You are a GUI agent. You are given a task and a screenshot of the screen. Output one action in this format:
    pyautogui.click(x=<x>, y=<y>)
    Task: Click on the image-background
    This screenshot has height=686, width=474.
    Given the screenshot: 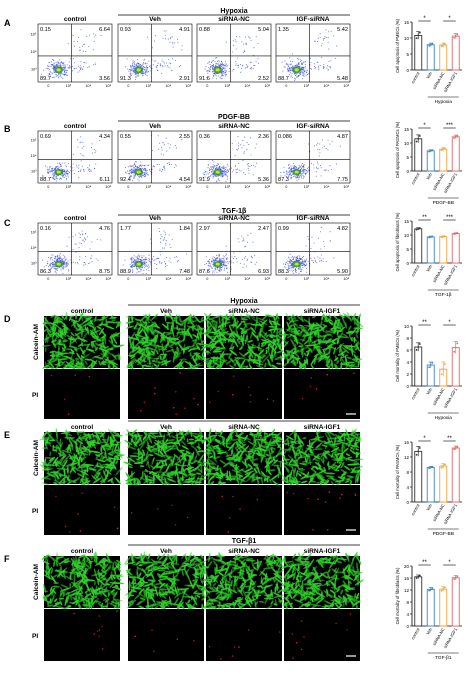 What is the action you would take?
    pyautogui.click(x=244, y=394)
    